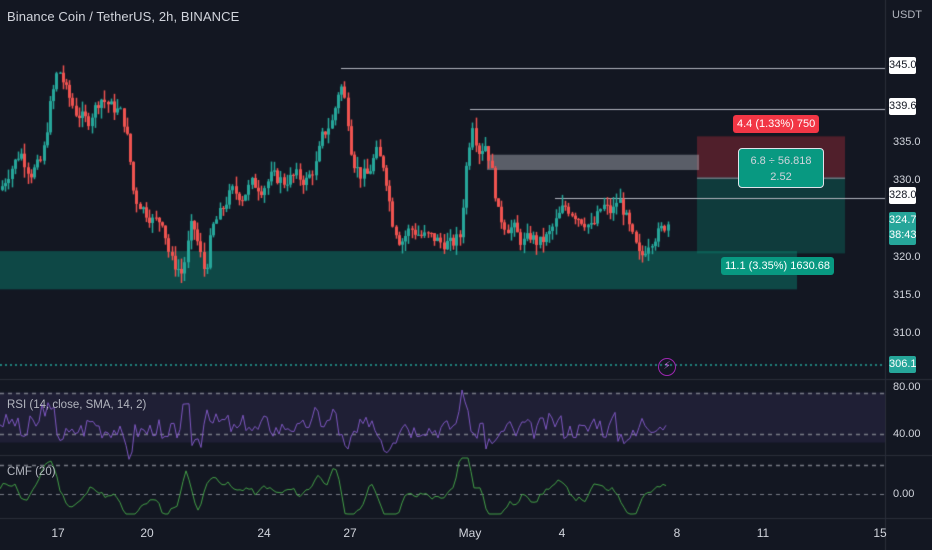 The width and height of the screenshot is (932, 550). Describe the element at coordinates (904, 494) in the screenshot. I see `cmf-tick-0: 0.00` at that location.